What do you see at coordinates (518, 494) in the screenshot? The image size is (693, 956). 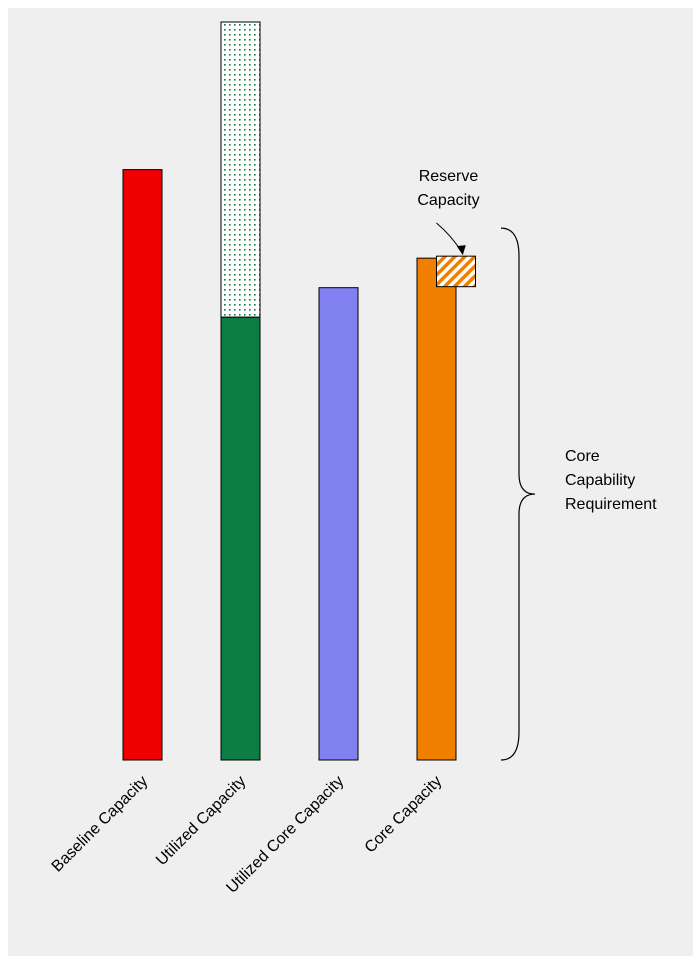 I see `brace` at bounding box center [518, 494].